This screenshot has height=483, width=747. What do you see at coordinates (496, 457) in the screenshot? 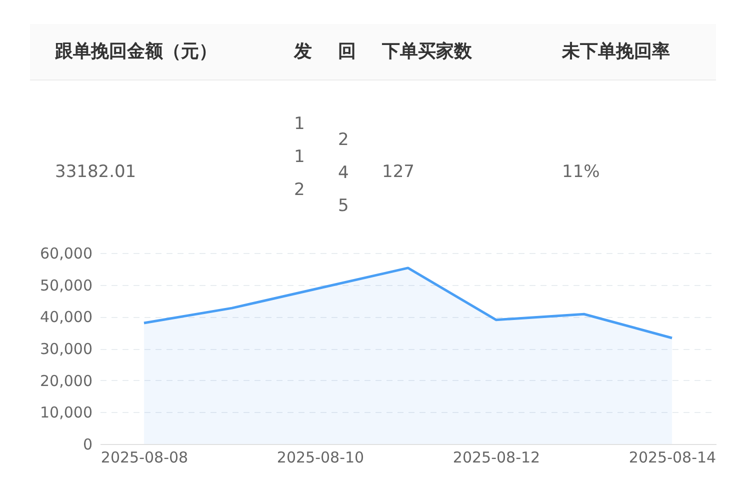
I see `x-tick-label: 2025-08-12` at bounding box center [496, 457].